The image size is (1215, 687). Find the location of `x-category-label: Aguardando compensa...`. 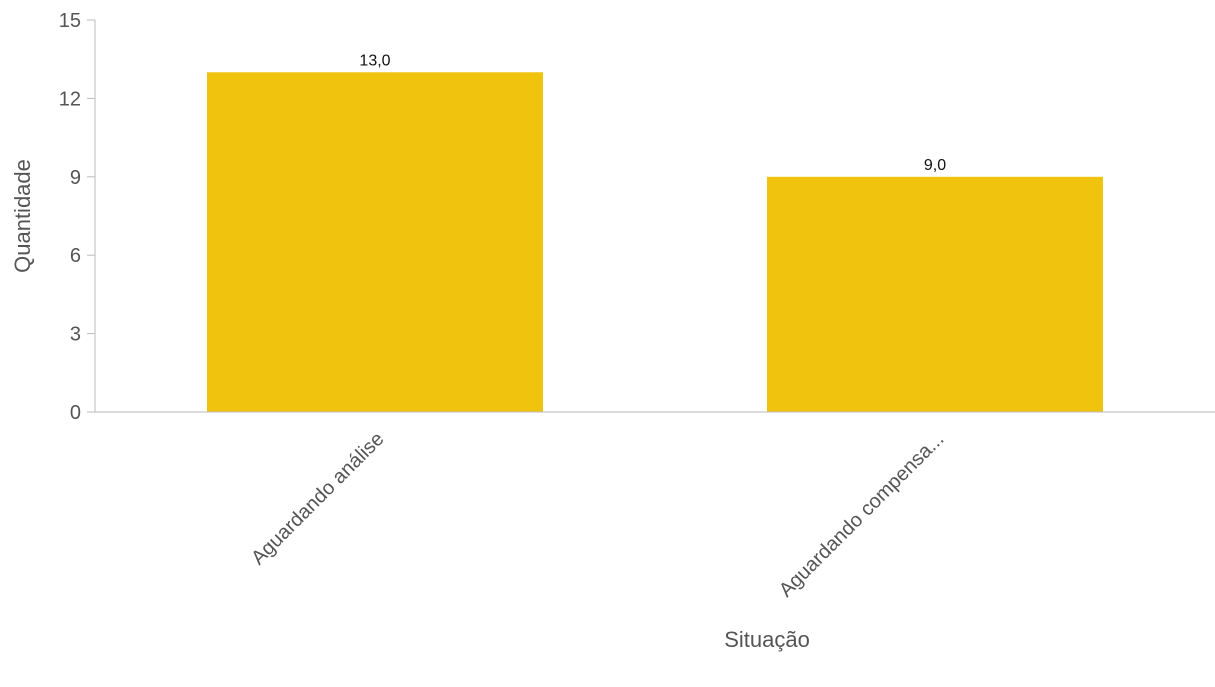

x-category-label: Aguardando compensa... is located at coordinates (862, 515).